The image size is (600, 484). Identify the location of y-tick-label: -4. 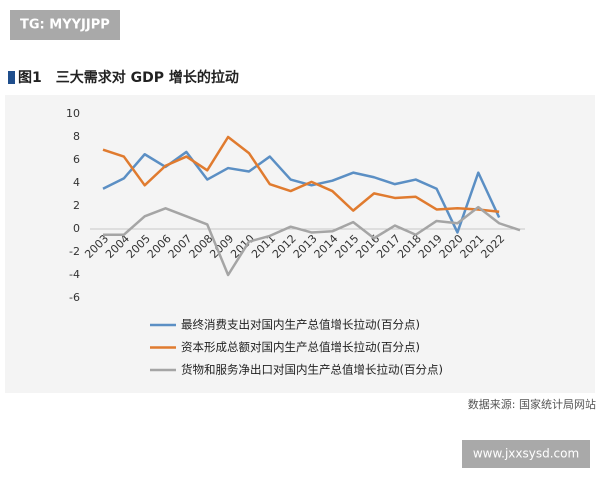
(74, 274).